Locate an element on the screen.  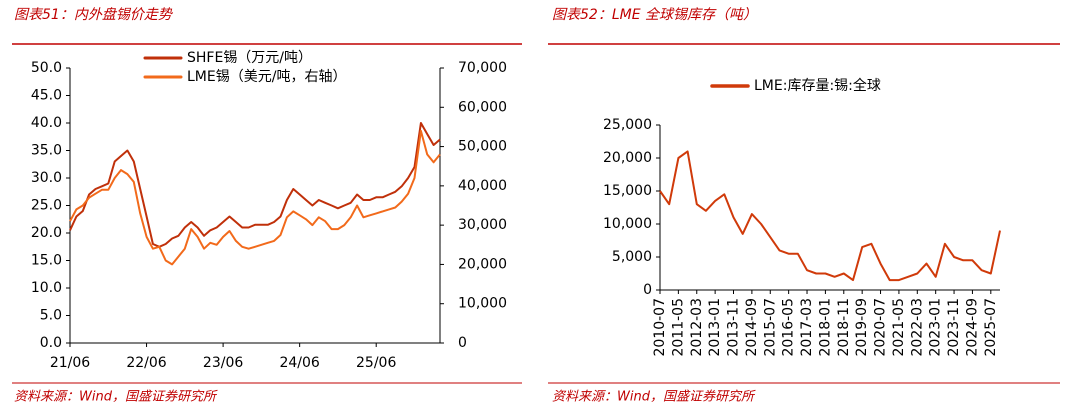
y-tick-label: 30.0 is located at coordinates (46, 178).